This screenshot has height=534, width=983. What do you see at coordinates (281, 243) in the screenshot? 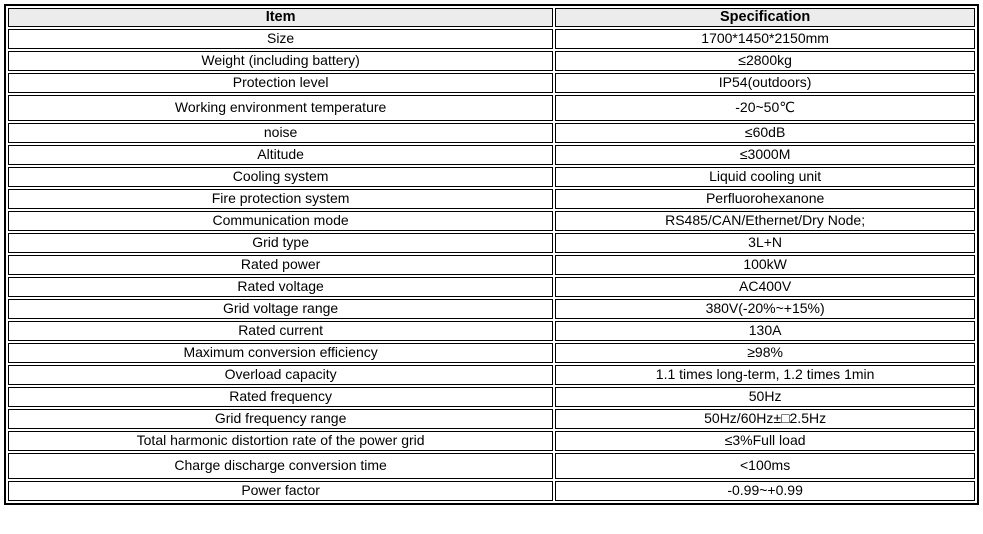
I see `item-cell: Grid type` at bounding box center [281, 243].